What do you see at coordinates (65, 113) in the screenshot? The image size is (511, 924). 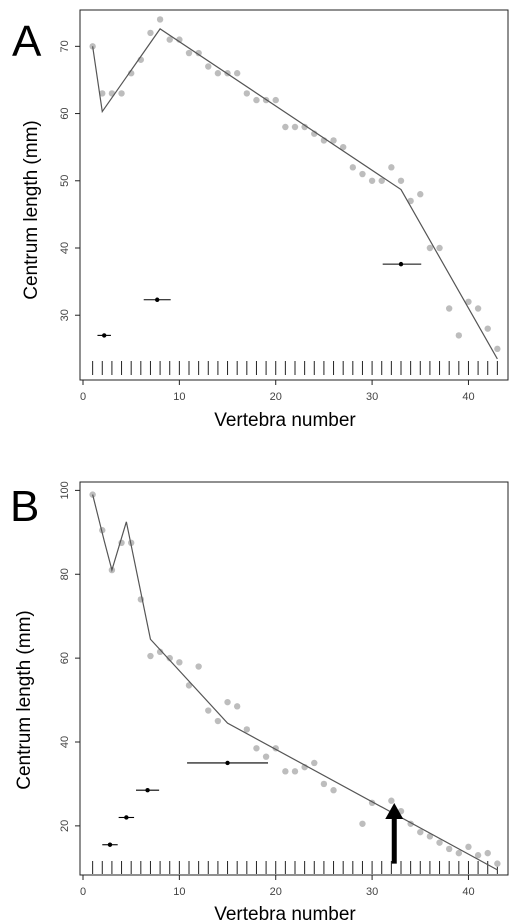 I see `y-tick-label: 60` at bounding box center [65, 113].